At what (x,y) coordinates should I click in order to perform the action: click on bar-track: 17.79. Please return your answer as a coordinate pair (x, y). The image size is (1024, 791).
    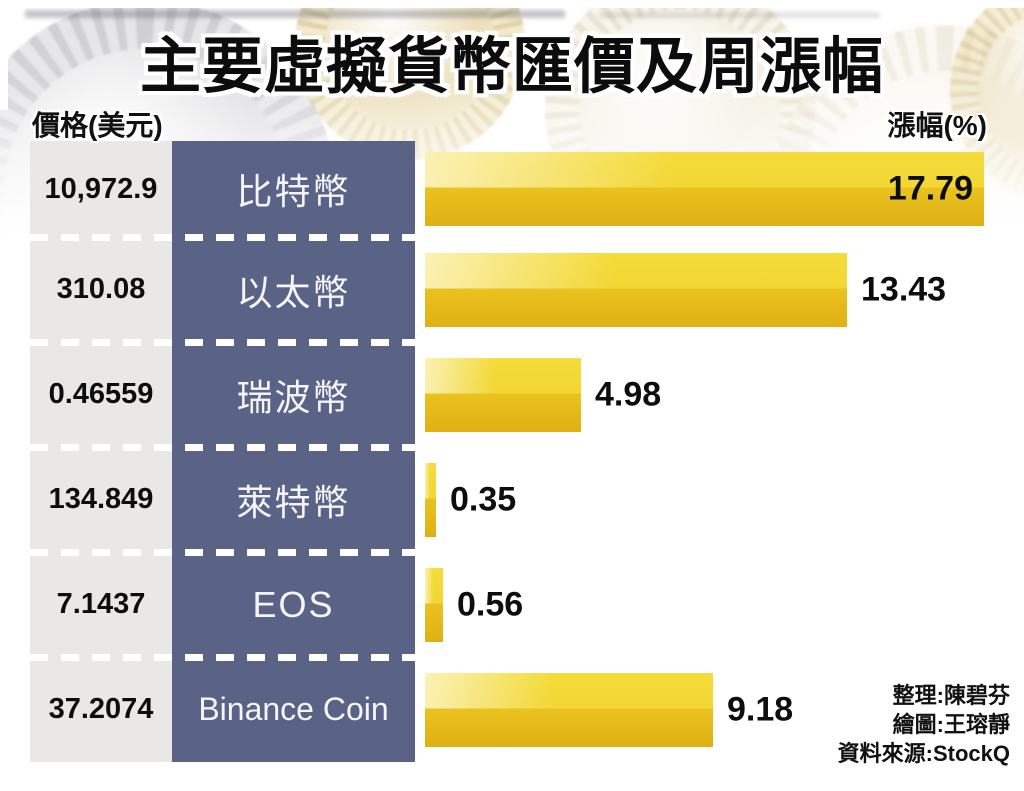
    Looking at the image, I should click on (709, 189).